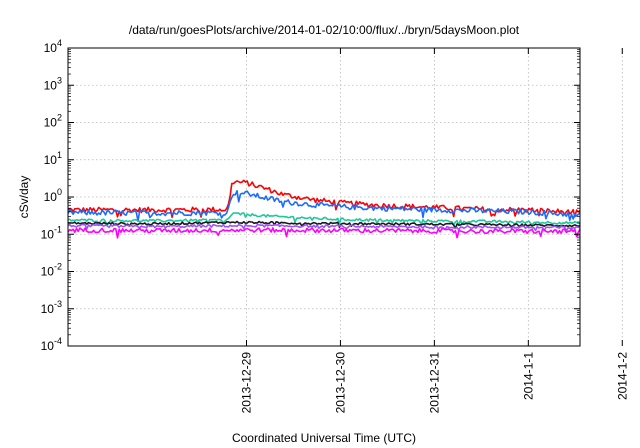 This screenshot has height=448, width=640. What do you see at coordinates (24, 197) in the screenshot?
I see `y-axis-label: cSv/day` at bounding box center [24, 197].